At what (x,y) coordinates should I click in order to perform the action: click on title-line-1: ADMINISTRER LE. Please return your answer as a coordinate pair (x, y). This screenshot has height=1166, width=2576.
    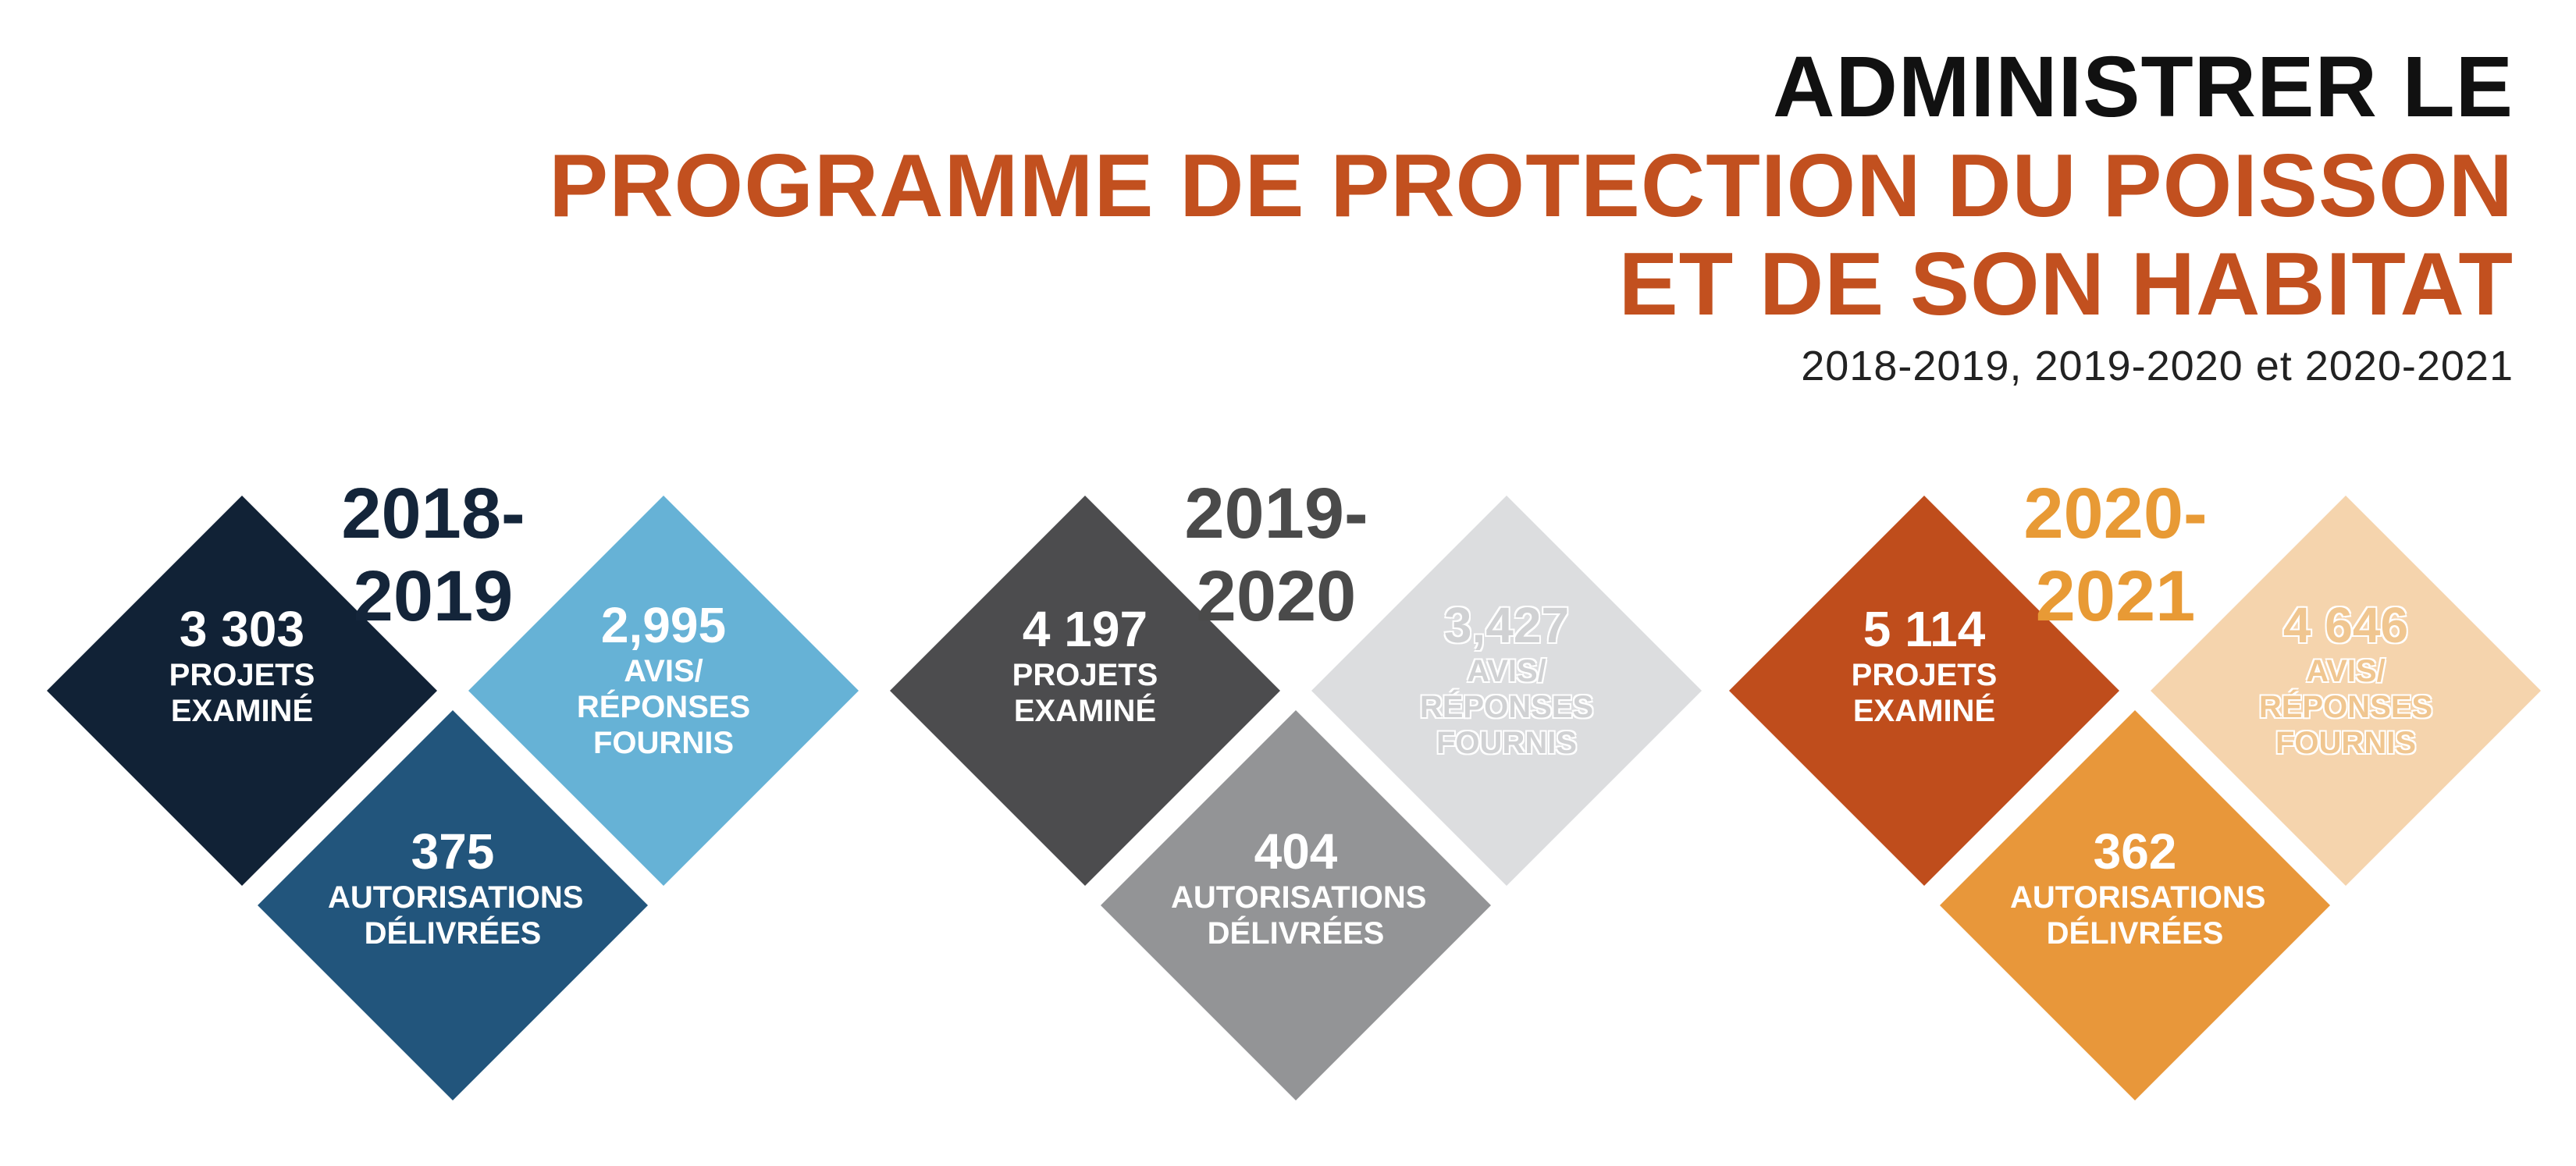
    Looking at the image, I should click on (2143, 87).